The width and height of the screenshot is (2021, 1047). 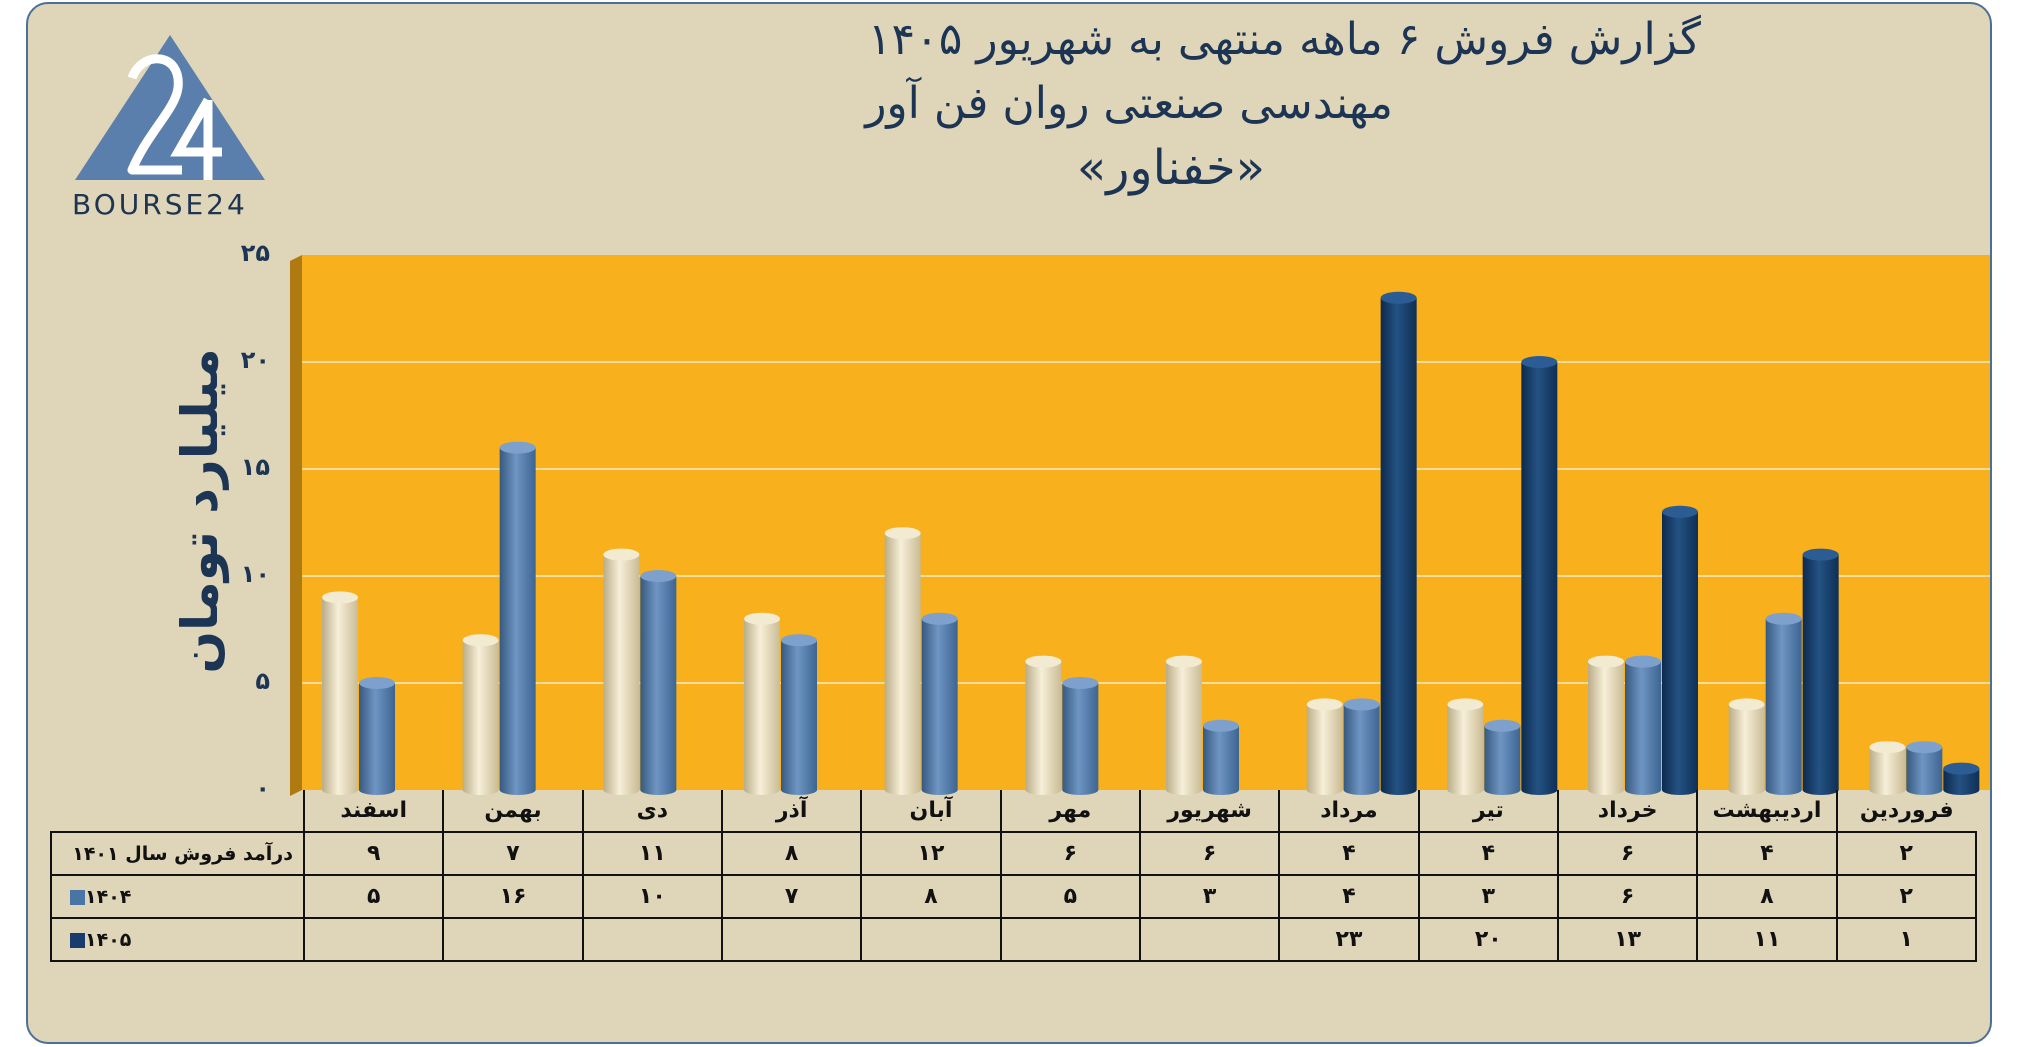 What do you see at coordinates (1487, 811) in the screenshot?
I see `x-tick-label: تیر` at bounding box center [1487, 811].